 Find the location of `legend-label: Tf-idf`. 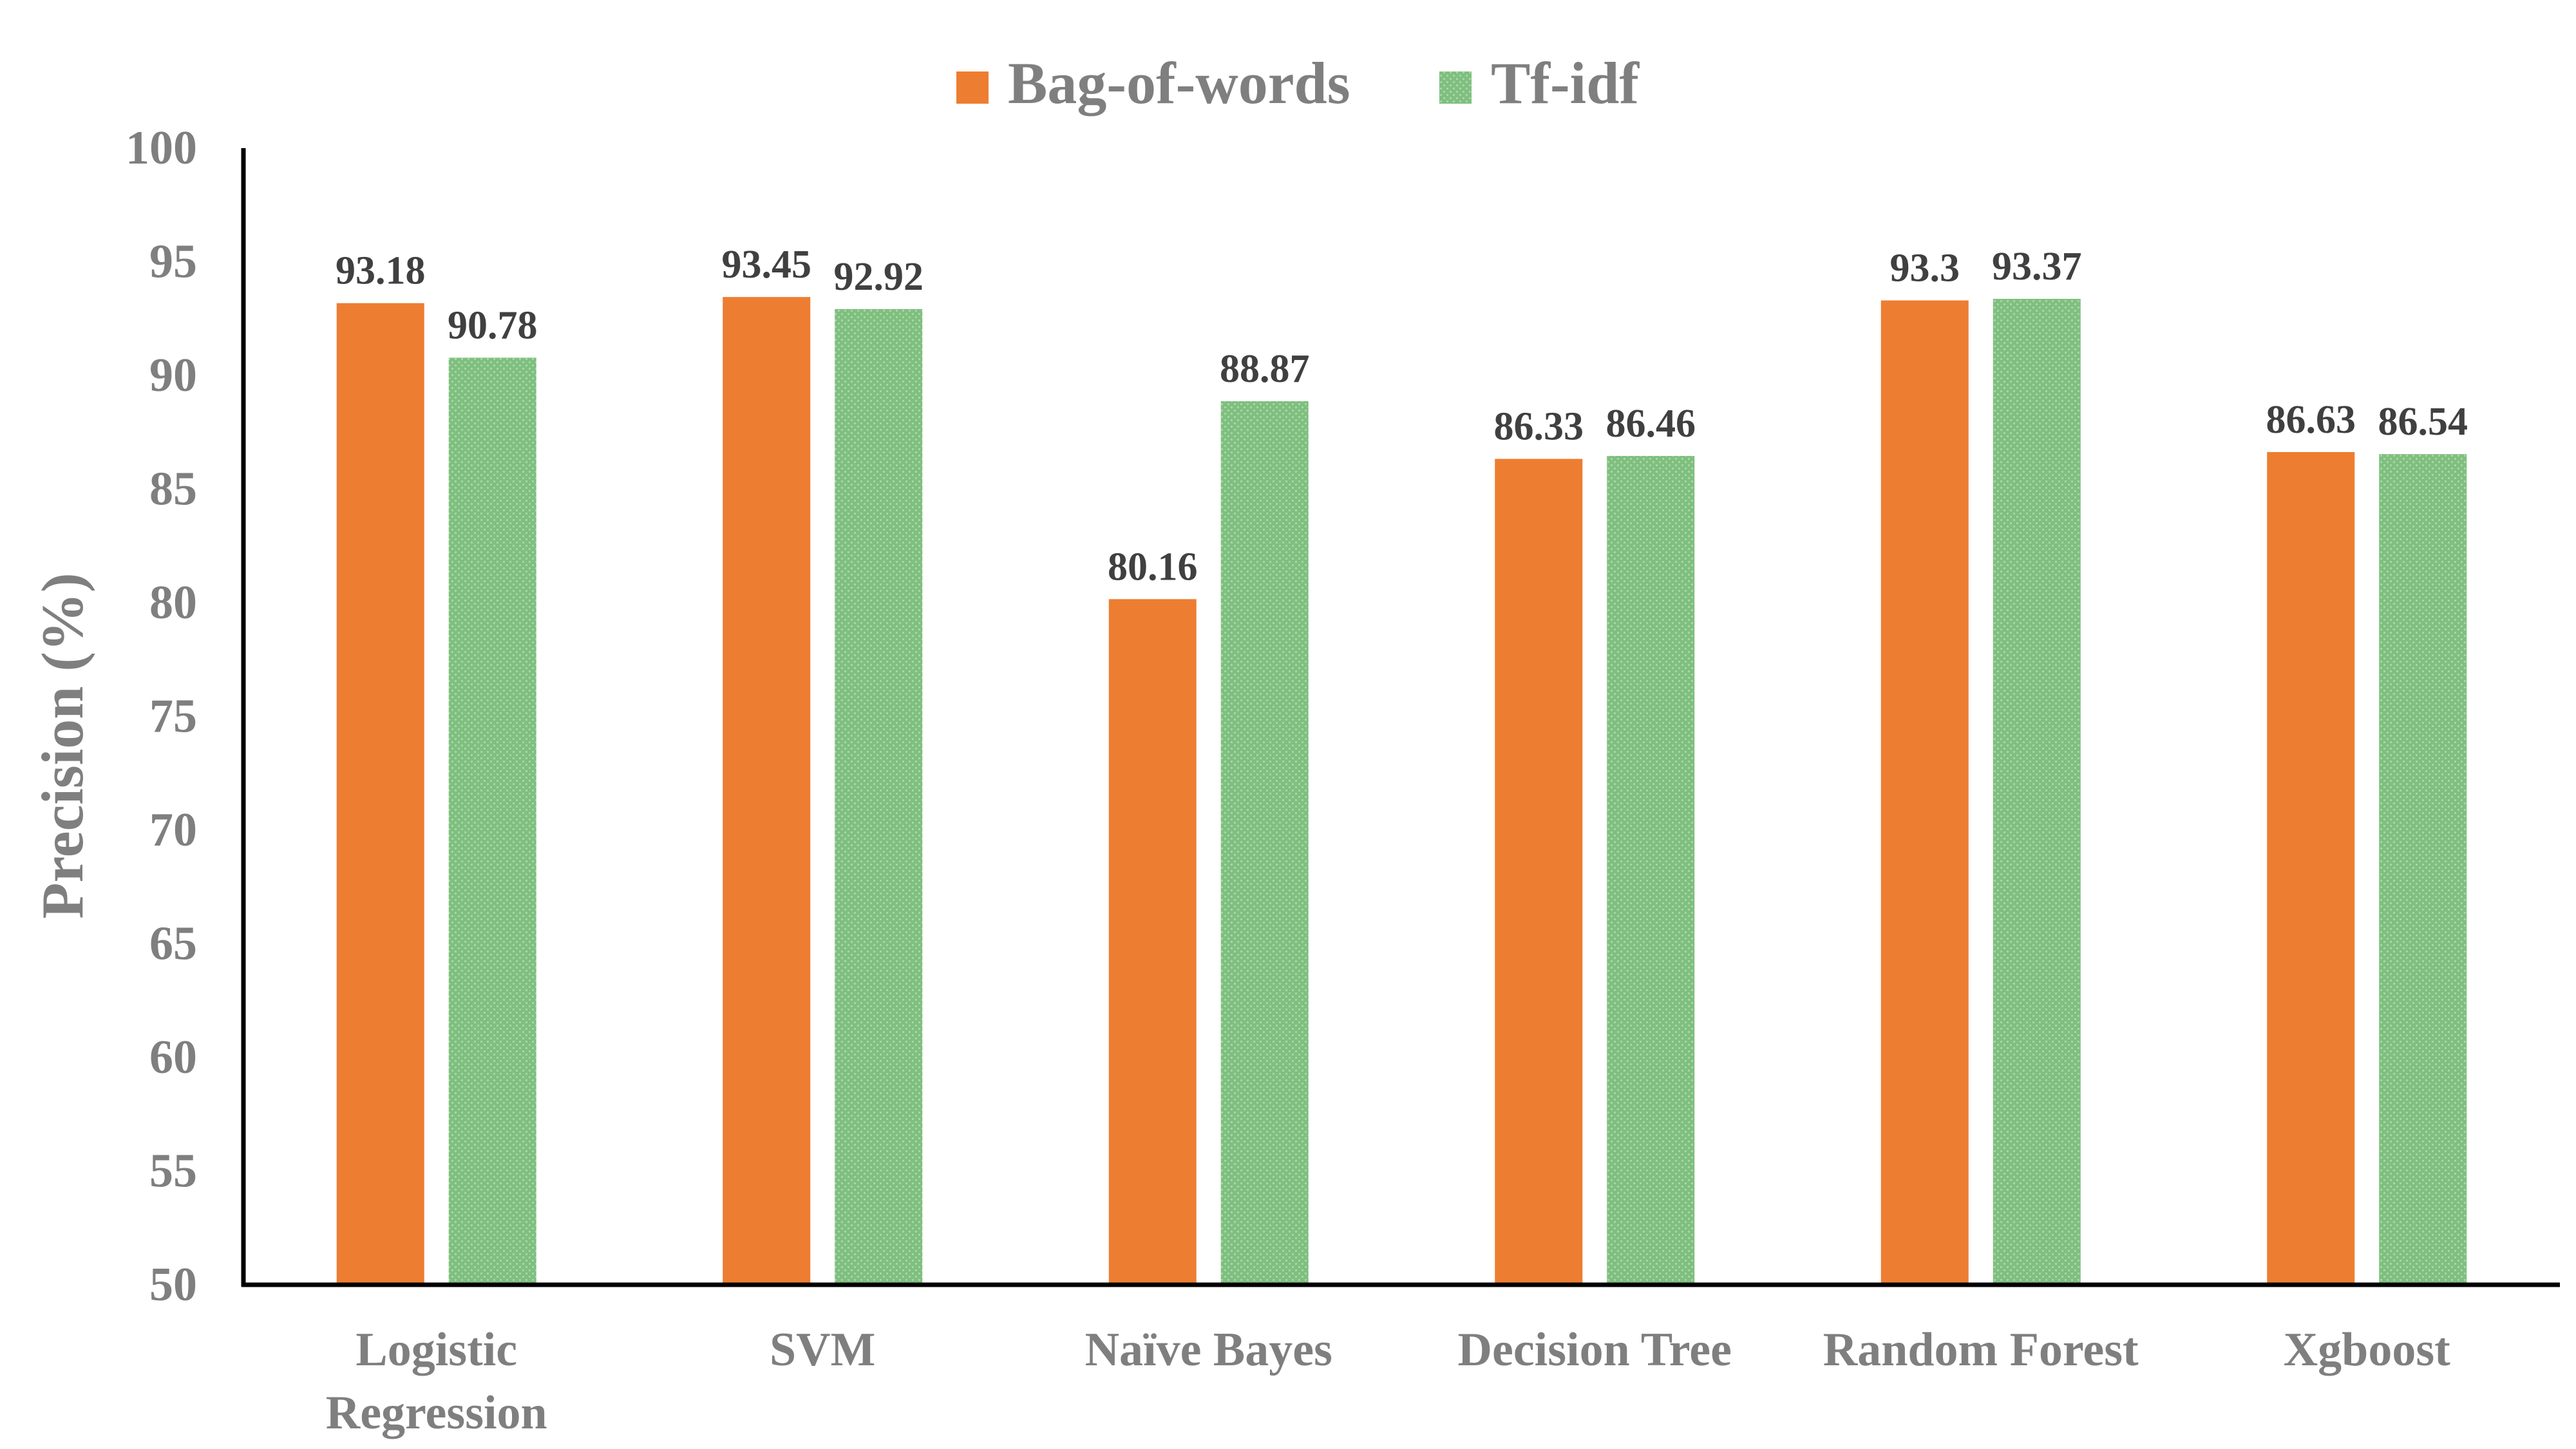

legend-label: Tf-idf is located at coordinates (1566, 83).